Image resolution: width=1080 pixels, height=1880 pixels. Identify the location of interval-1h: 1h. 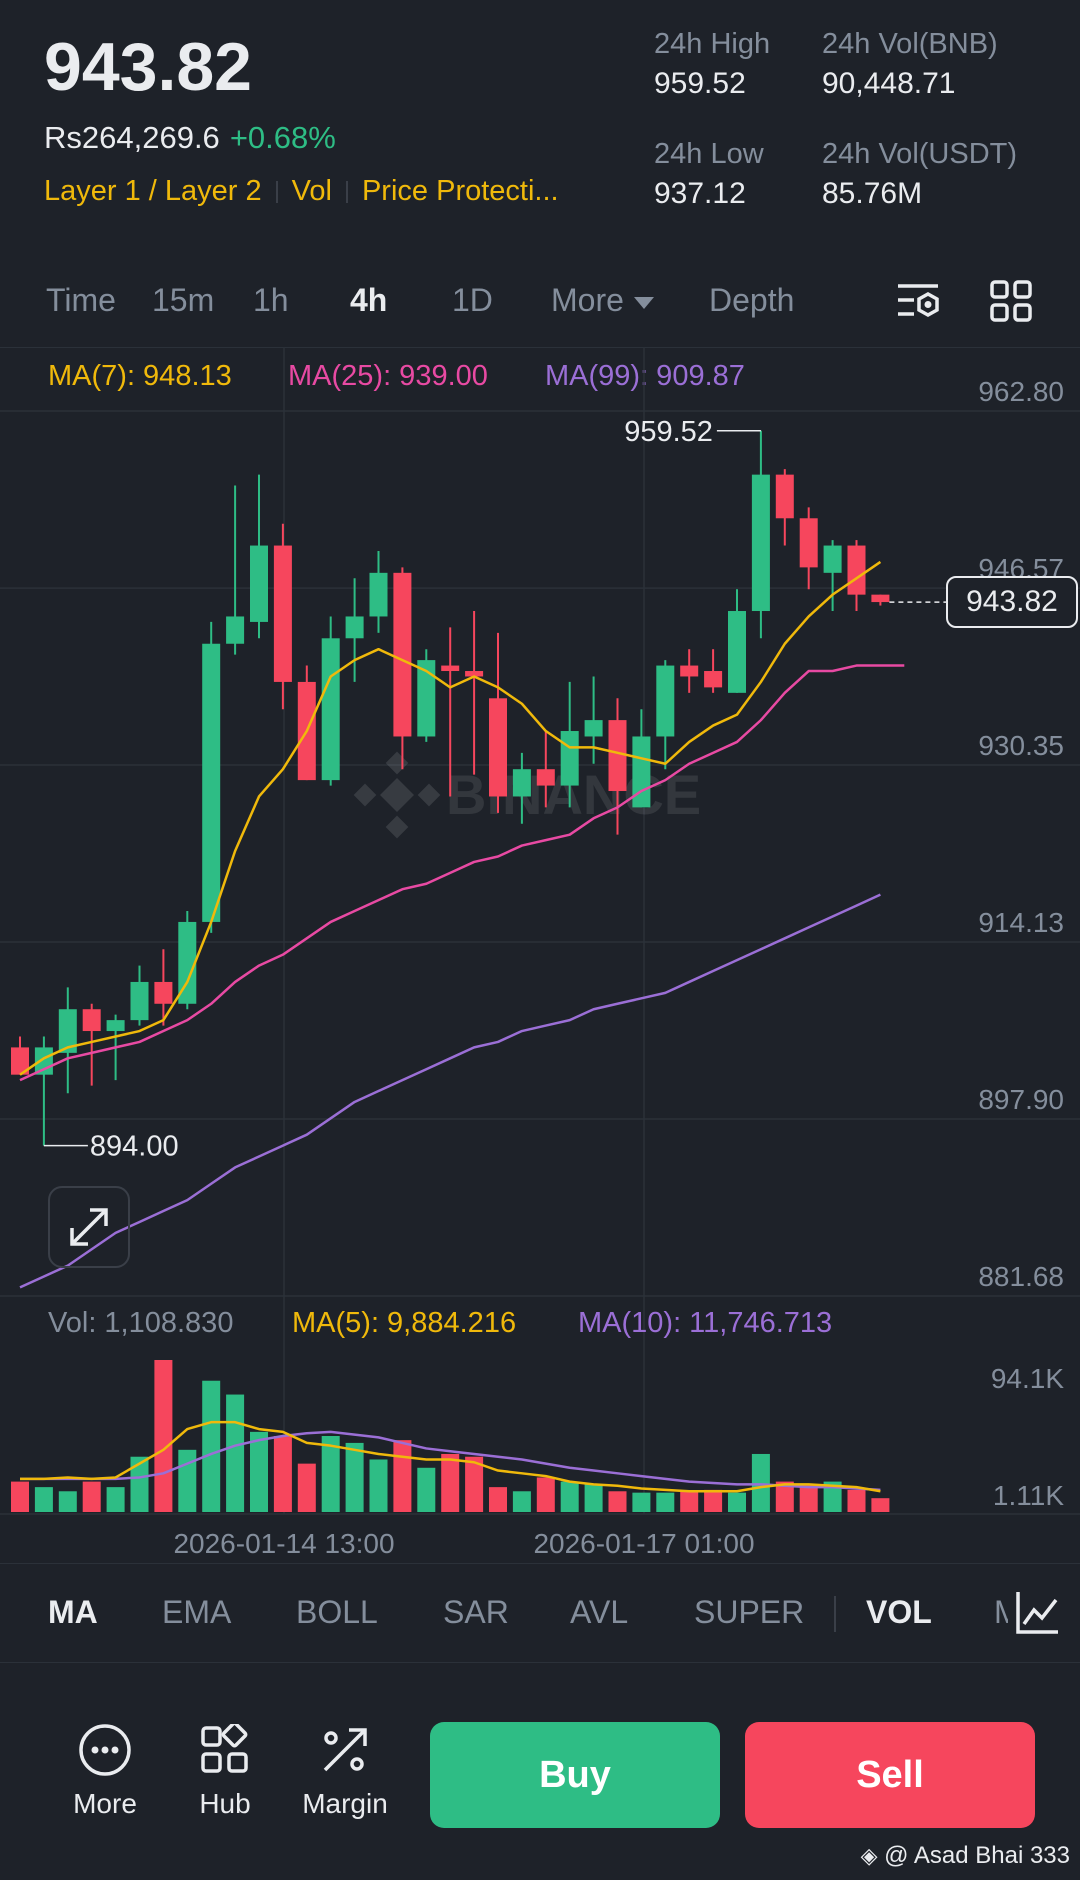
(271, 300).